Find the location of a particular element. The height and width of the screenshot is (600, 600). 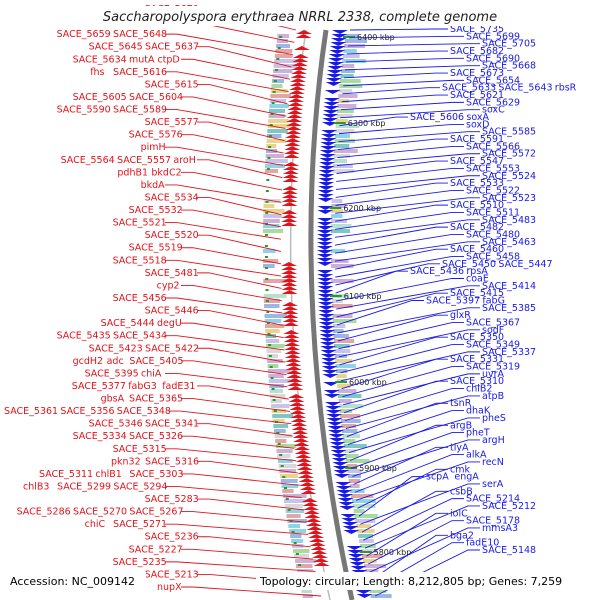

gene-label: SACE_5395 is located at coordinates (112, 373).